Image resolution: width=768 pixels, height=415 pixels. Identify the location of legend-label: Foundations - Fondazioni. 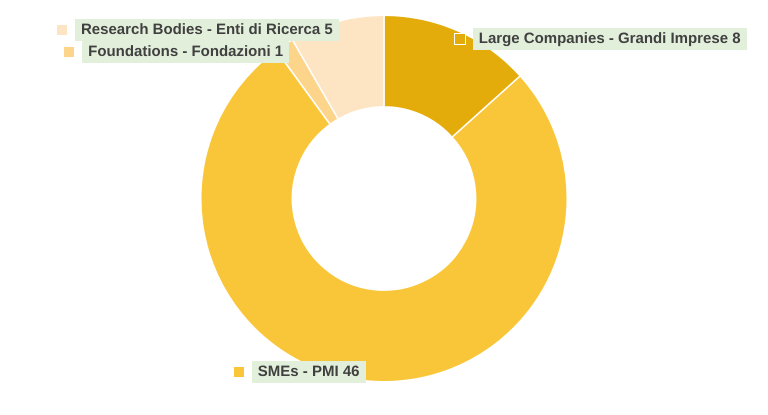
(179, 51).